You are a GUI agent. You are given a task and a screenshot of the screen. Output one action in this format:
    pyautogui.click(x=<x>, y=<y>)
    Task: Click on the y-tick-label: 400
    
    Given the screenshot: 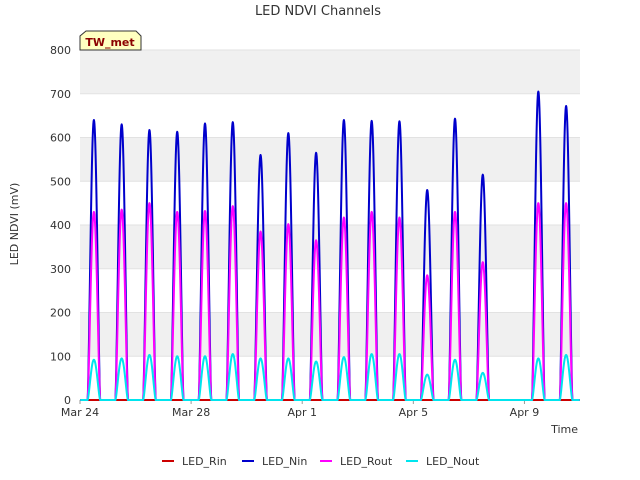 What is the action you would take?
    pyautogui.click(x=60, y=225)
    